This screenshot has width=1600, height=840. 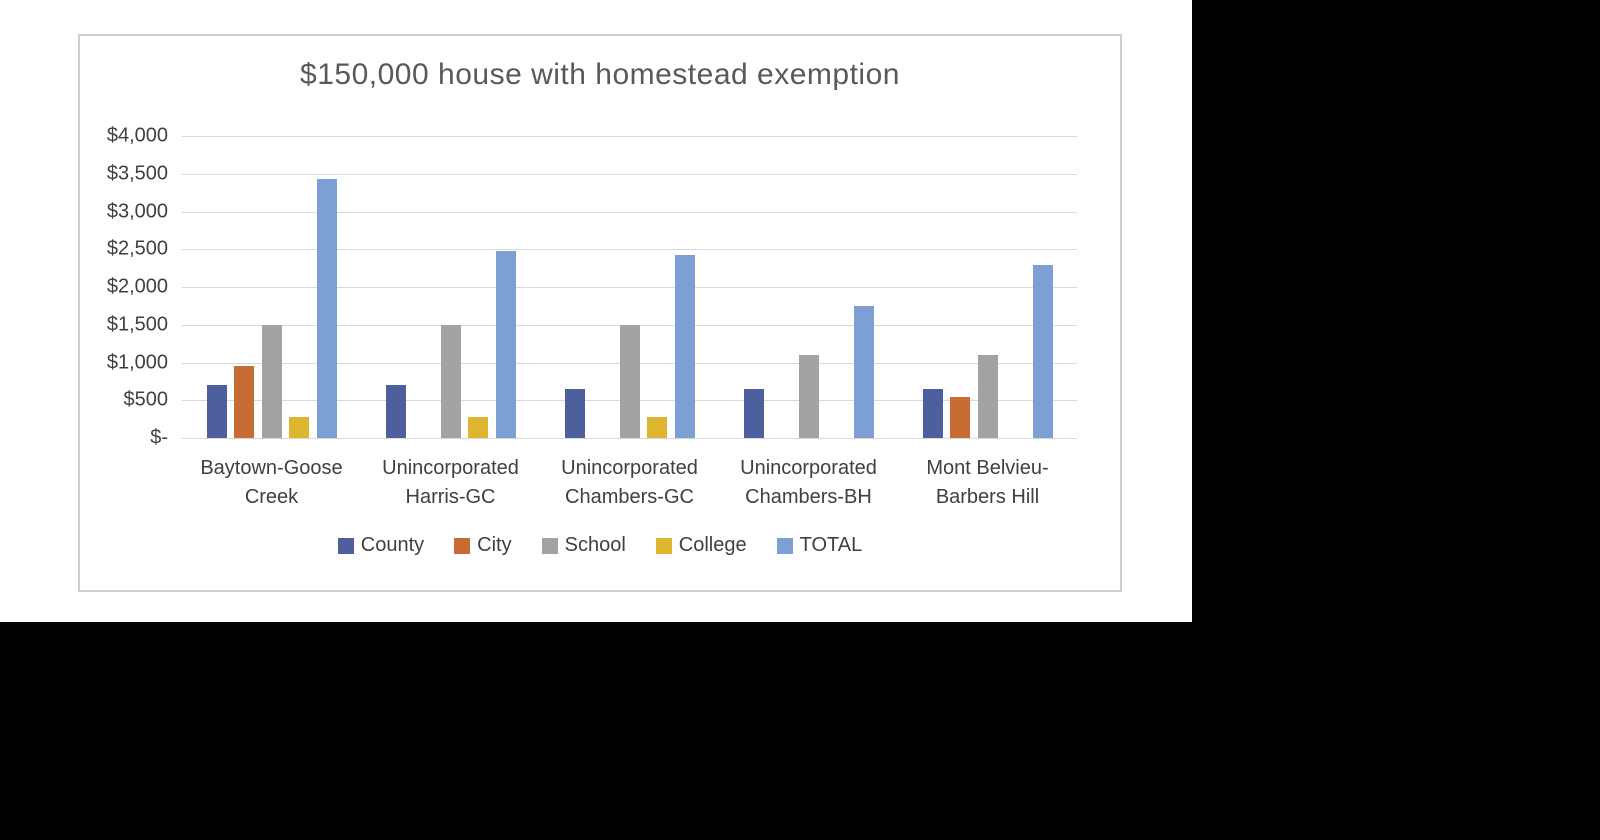 What do you see at coordinates (809, 396) in the screenshot?
I see `bar-school-unincorporated-chambers-bh` at bounding box center [809, 396].